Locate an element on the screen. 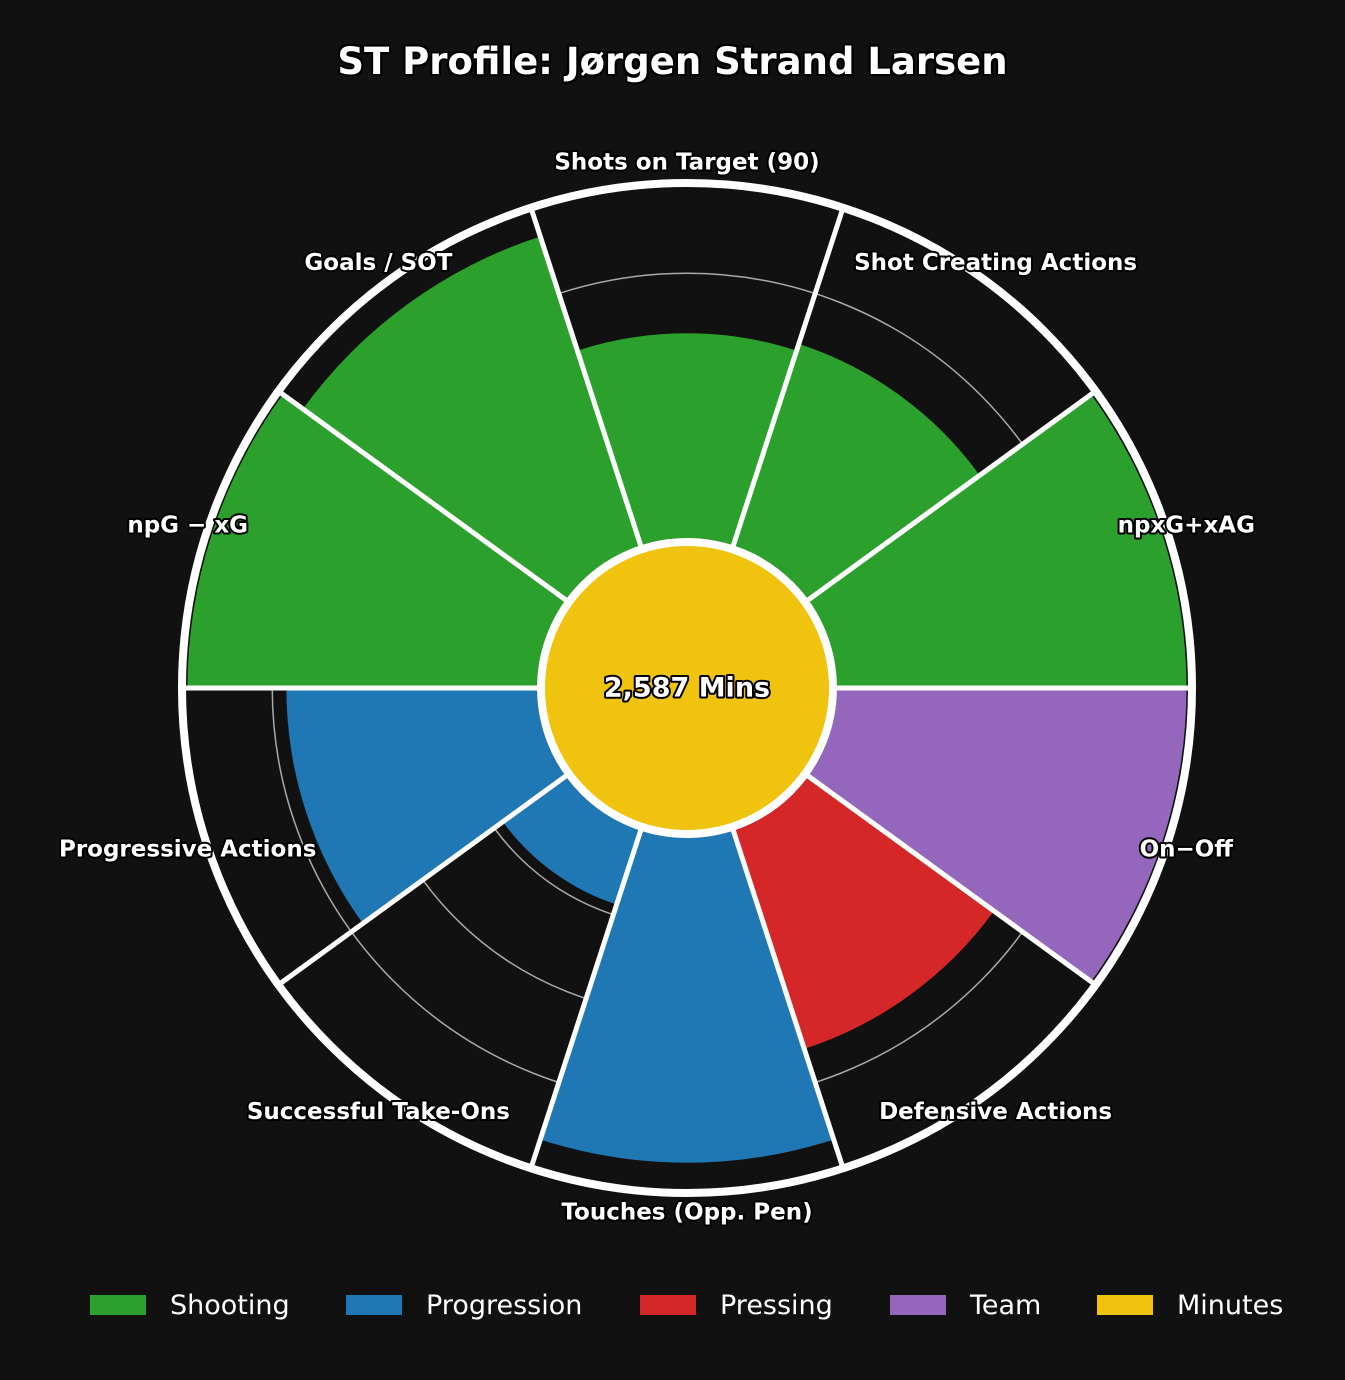  legend-label: Minutes is located at coordinates (1230, 1305).